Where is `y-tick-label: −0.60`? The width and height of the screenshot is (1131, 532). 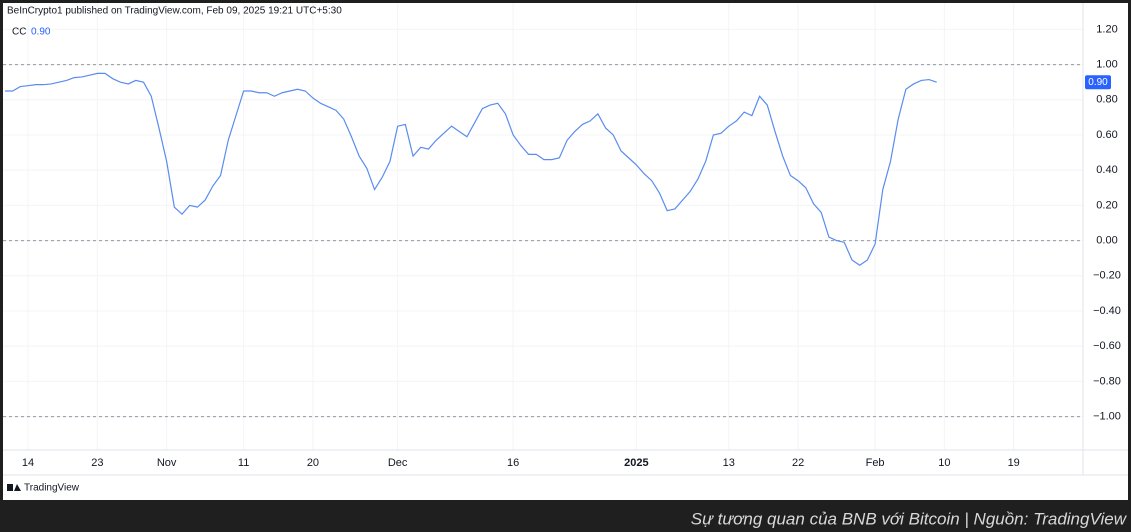 y-tick-label: −0.60 is located at coordinates (1107, 346).